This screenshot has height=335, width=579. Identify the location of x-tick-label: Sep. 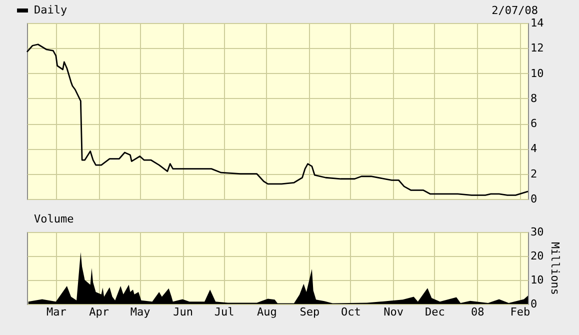
(310, 312).